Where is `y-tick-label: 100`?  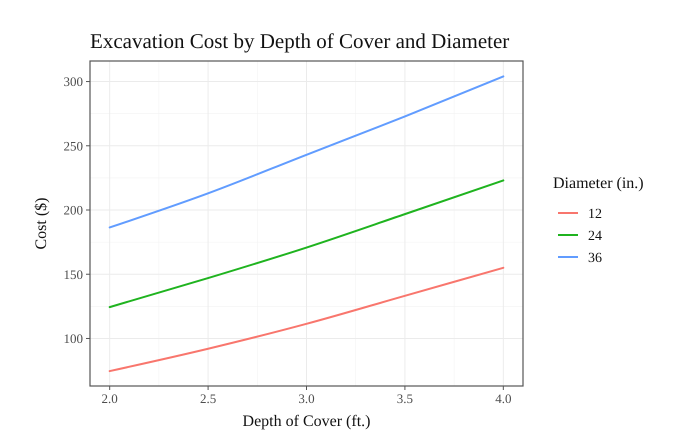
y-tick-label: 100 is located at coordinates (73, 338).